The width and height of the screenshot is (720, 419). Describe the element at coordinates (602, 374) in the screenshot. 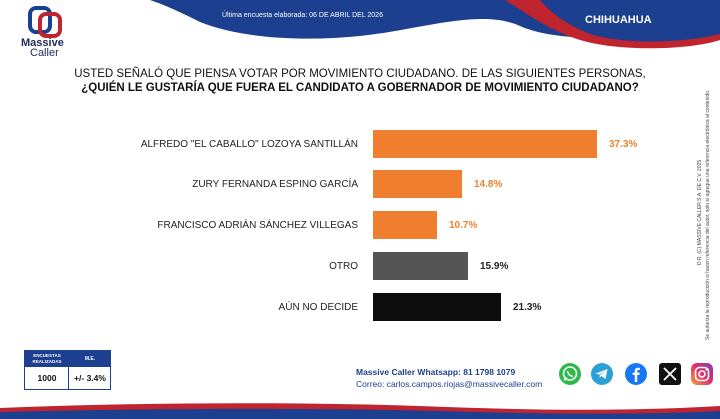

I see `telegram-icon` at that location.